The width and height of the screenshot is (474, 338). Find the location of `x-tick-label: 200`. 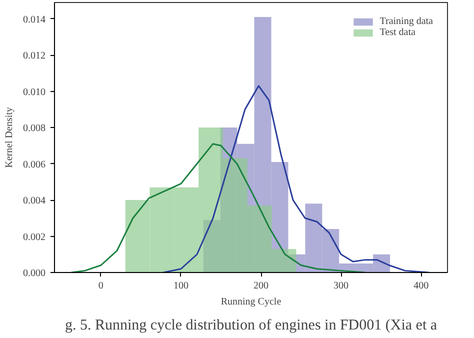

x-tick-label: 200 is located at coordinates (261, 286).